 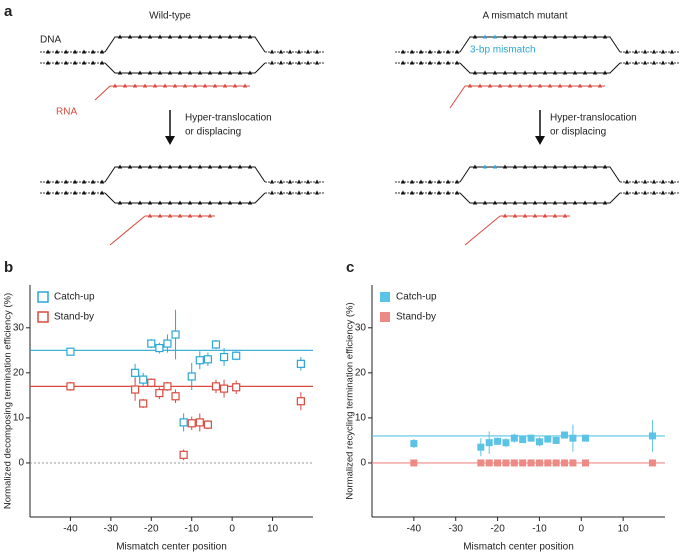 I want to click on x-tick-label: -40, so click(x=70, y=529).